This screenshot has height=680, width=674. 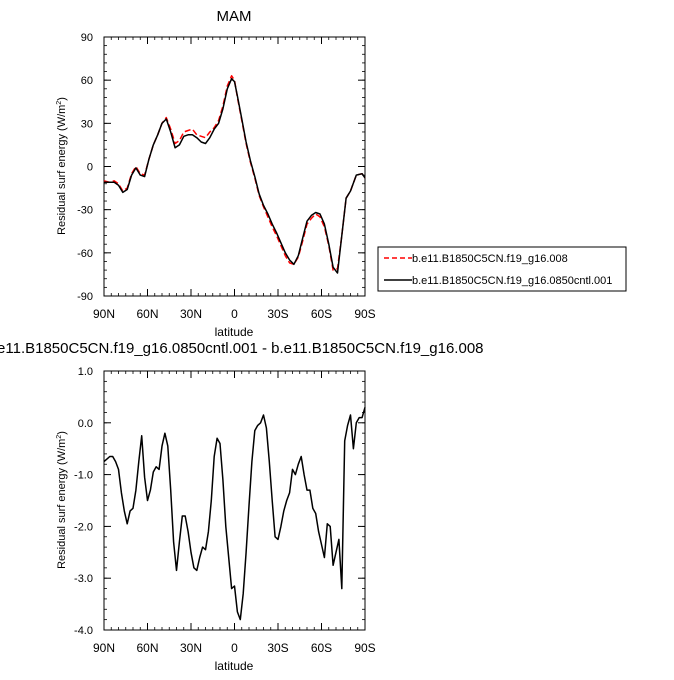 I want to click on legend-label-series-2: b.e11.B1850C5CN.f19_g16.0850cntl.001, so click(x=512, y=281).